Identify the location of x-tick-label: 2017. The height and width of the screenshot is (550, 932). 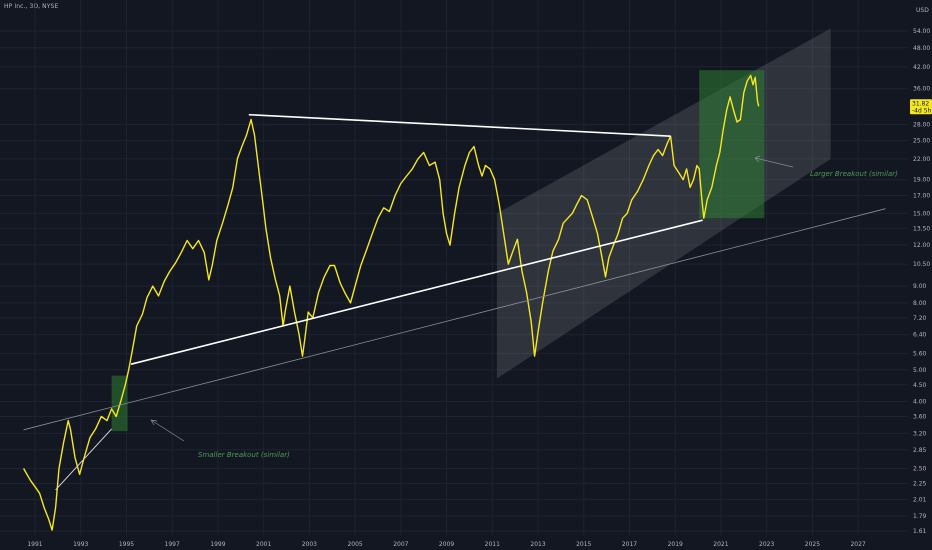
(629, 544).